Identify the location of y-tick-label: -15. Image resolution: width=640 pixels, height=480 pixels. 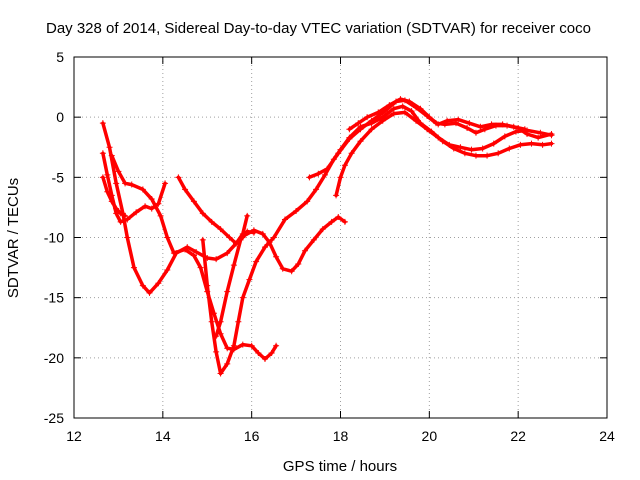
(54, 298).